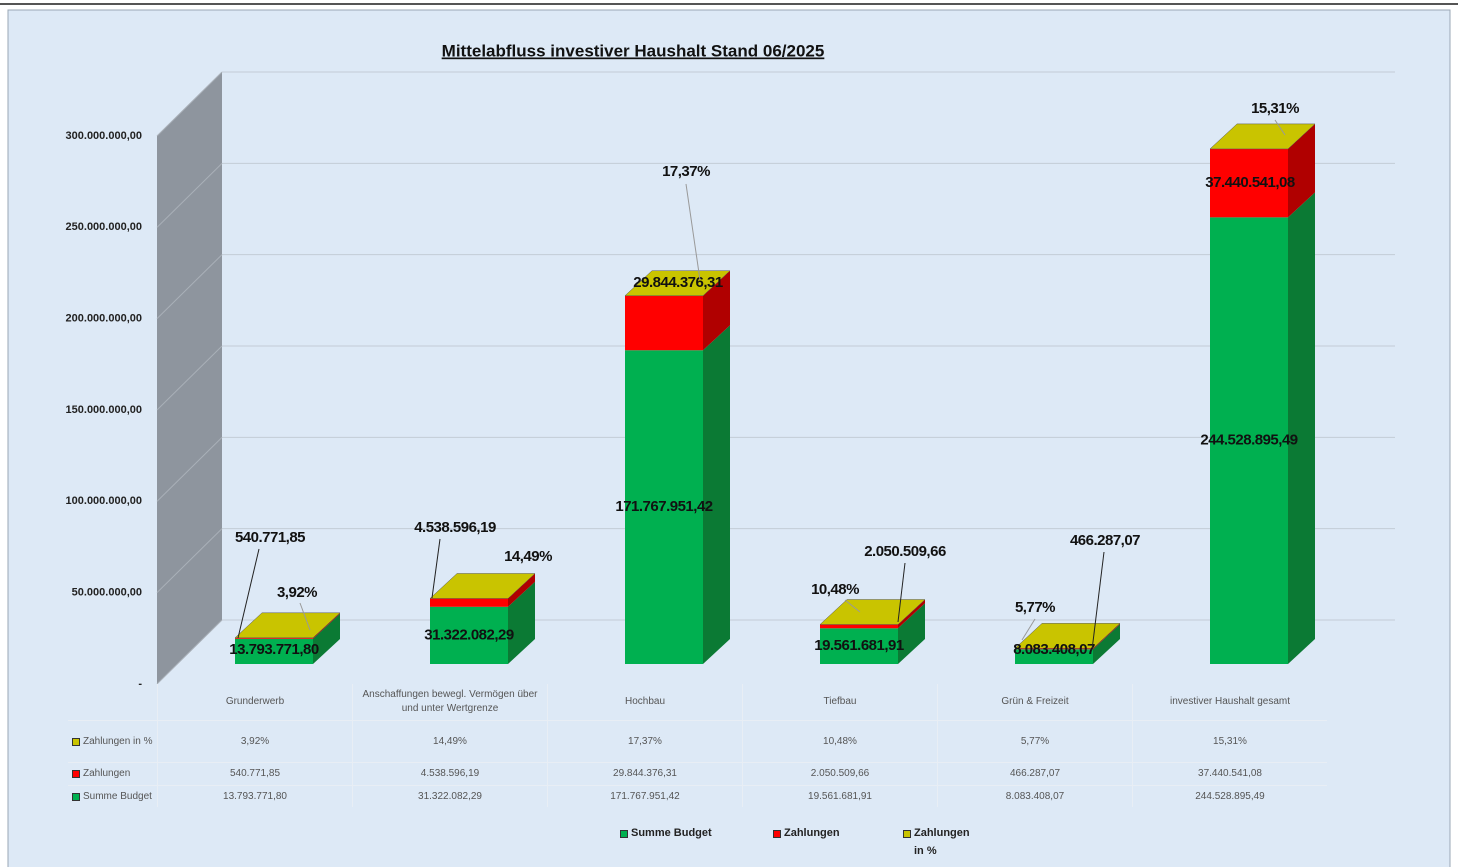 The image size is (1458, 867). Describe the element at coordinates (644, 773) in the screenshot. I see `table-cell: 29.844.376,31` at that location.